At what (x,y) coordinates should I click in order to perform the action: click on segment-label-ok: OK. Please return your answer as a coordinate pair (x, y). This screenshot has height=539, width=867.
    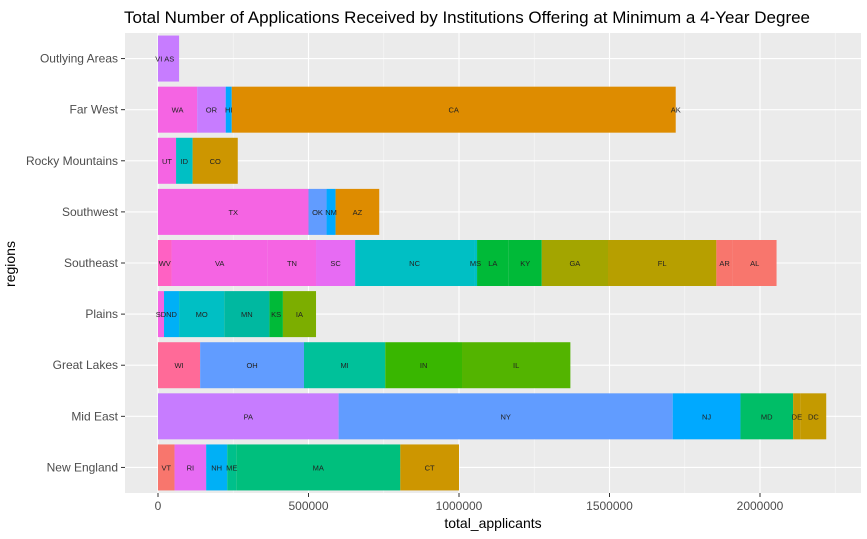
    Looking at the image, I should click on (317, 212).